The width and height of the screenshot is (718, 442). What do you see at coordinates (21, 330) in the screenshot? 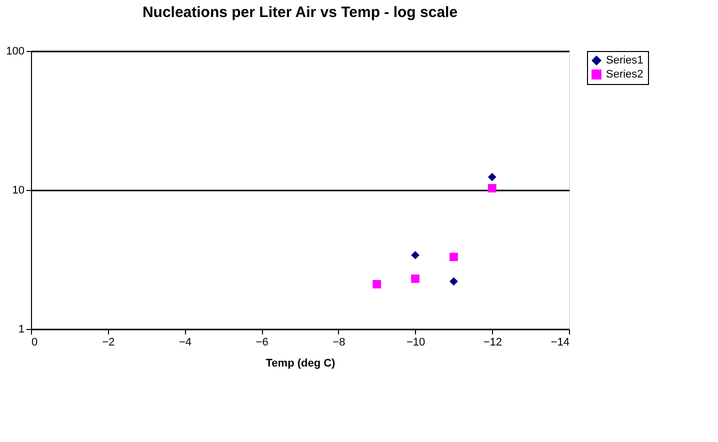
I see `y-tick-label: 1` at bounding box center [21, 330].